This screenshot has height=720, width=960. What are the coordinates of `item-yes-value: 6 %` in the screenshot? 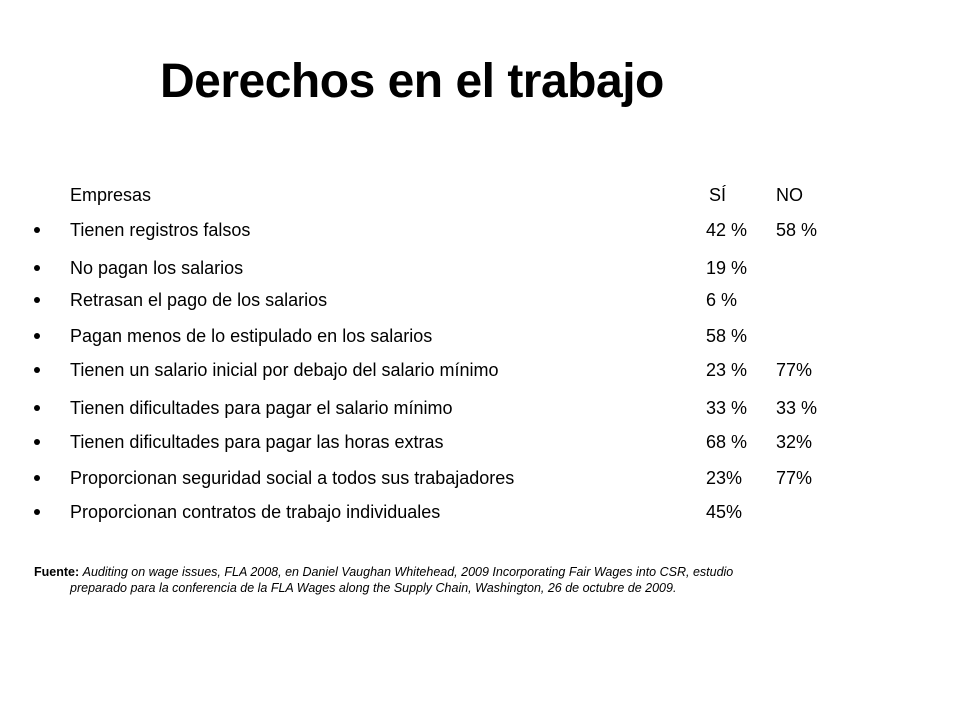 It's located at (722, 300).